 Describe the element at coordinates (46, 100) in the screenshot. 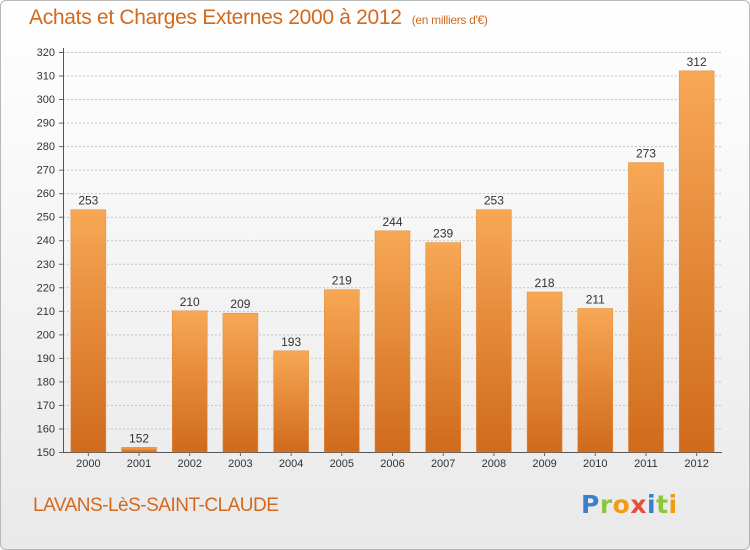

I see `y-tick-label: 300` at that location.